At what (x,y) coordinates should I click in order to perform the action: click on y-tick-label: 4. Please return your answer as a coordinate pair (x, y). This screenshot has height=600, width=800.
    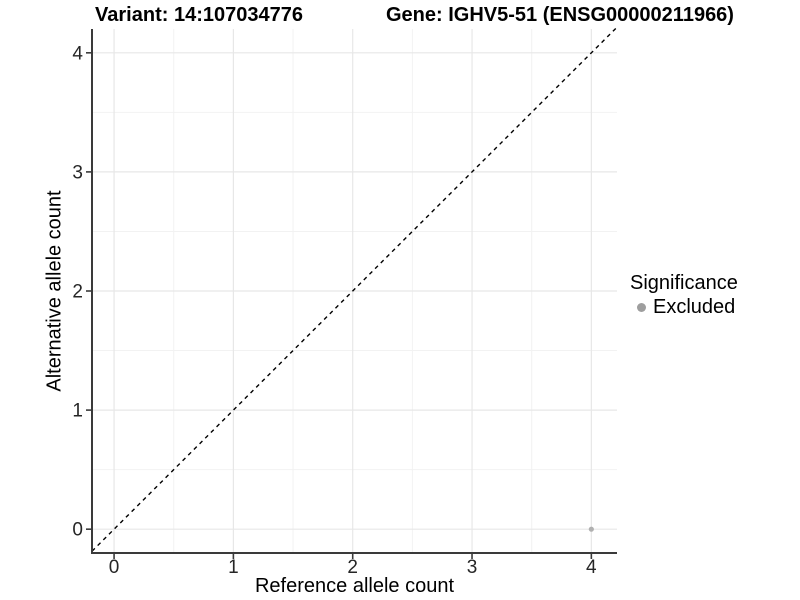
    Looking at the image, I should click on (77, 53).